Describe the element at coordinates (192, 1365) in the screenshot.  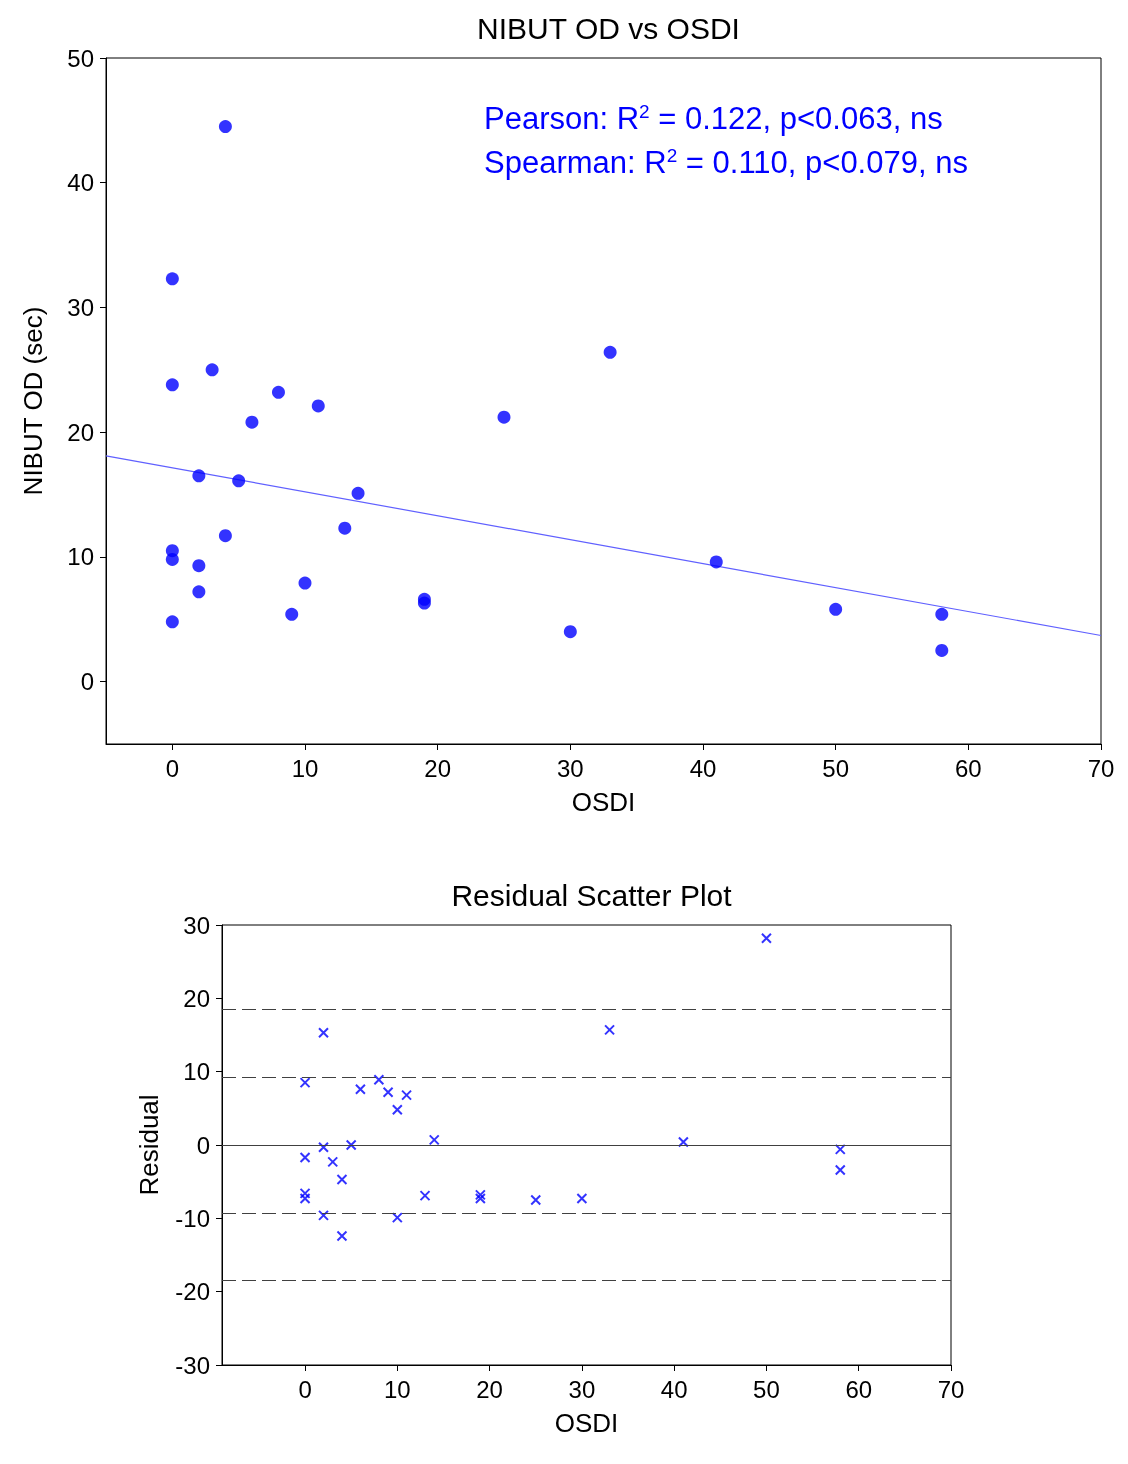
I see `y-tick-label: -30` at that location.